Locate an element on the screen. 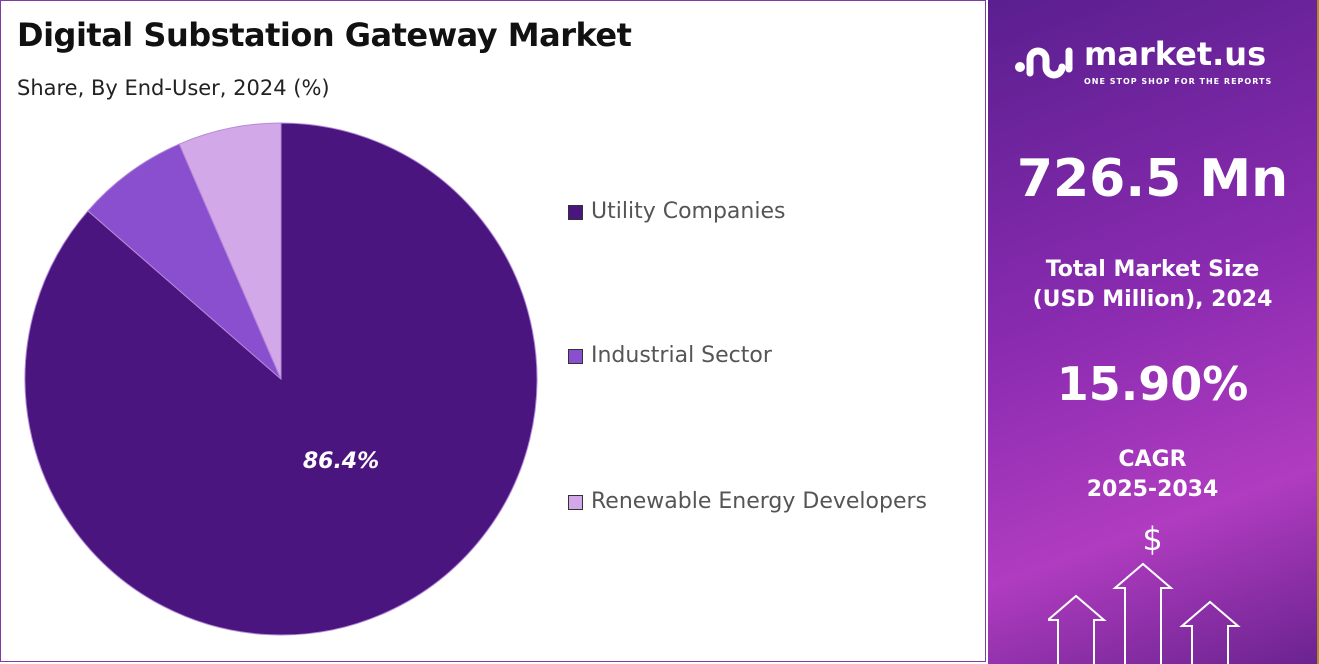  cagr-value: 15.90% is located at coordinates (1152, 384).